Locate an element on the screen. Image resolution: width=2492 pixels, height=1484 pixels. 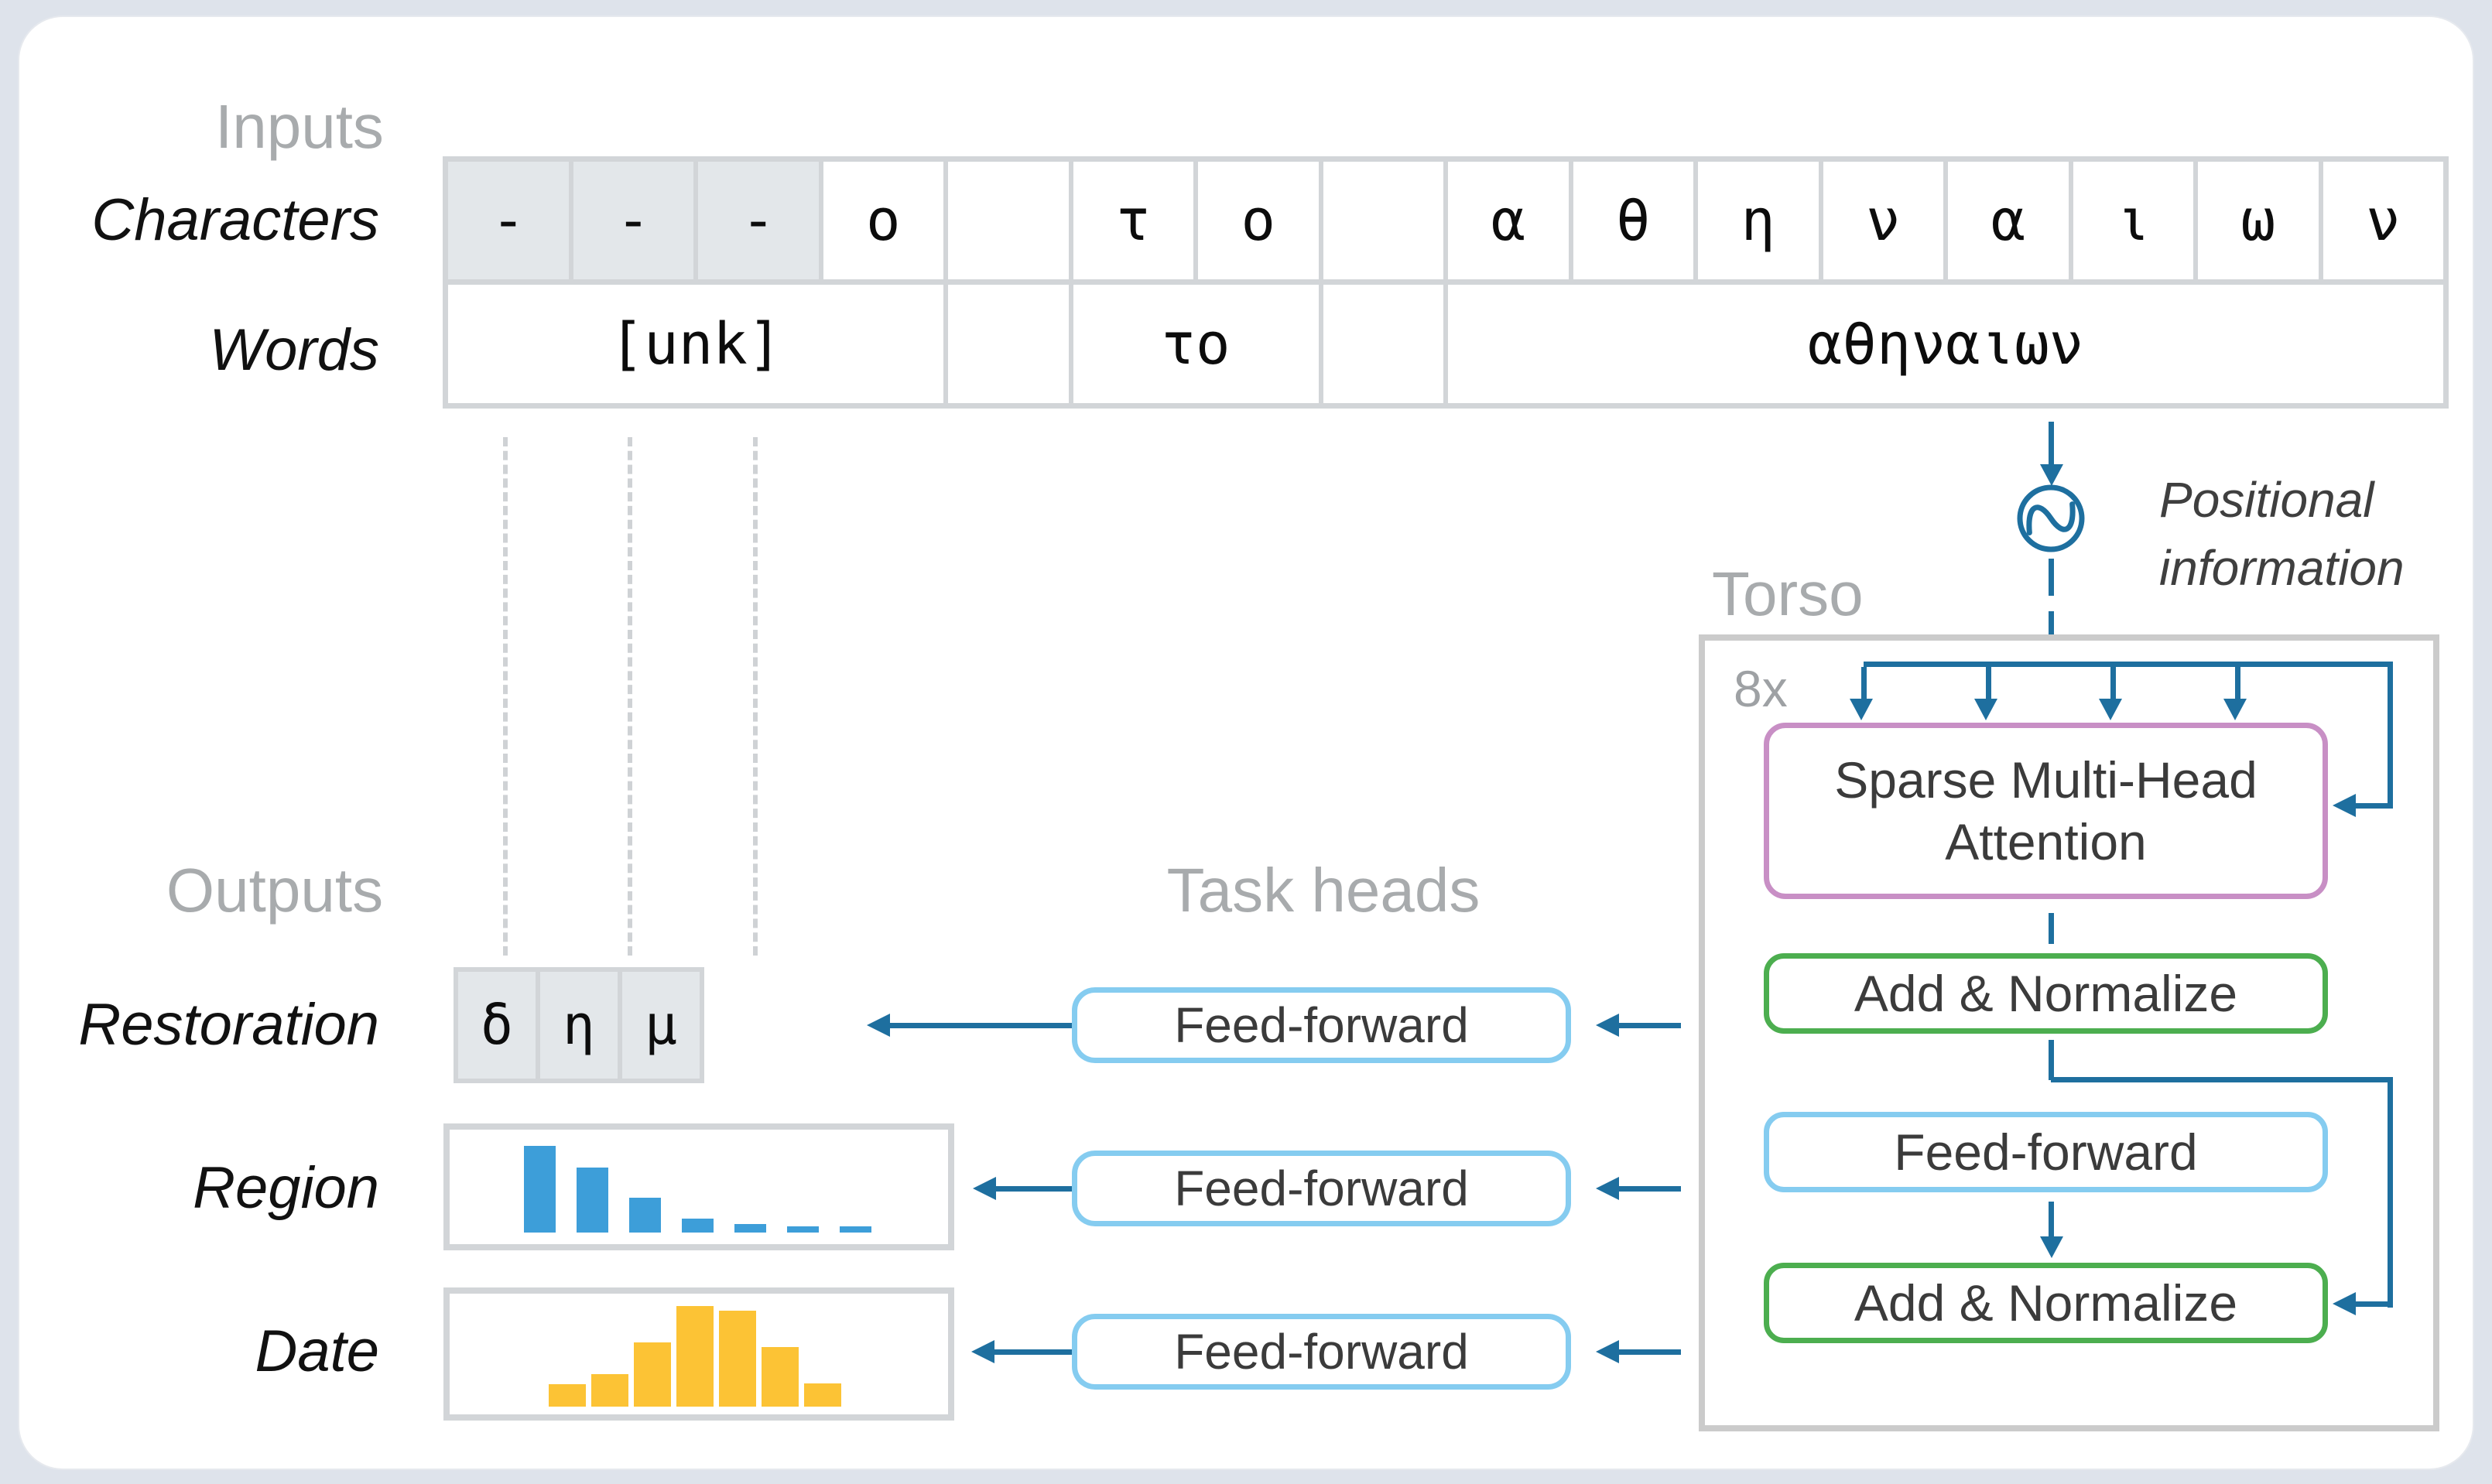
residual-branch-stub is located at coordinates (2051, 1060).